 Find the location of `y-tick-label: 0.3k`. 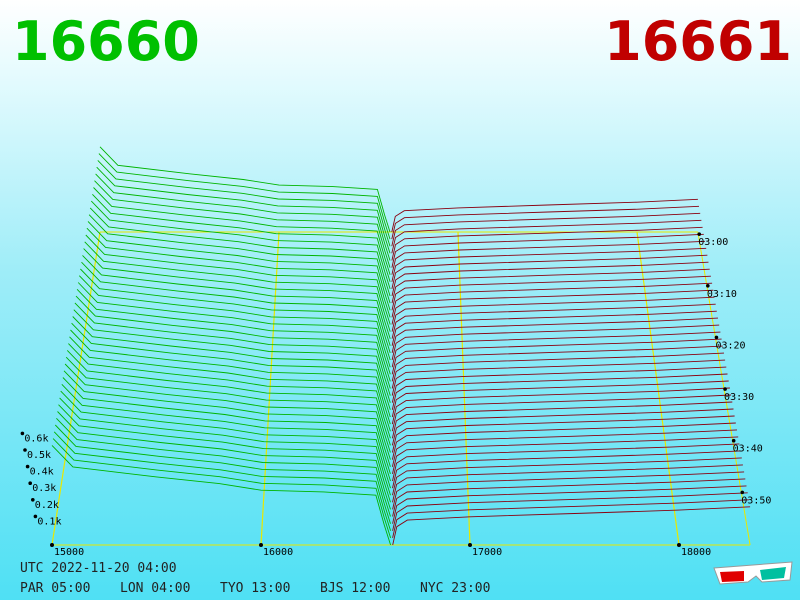

y-tick-label: 0.3k is located at coordinates (44, 488).